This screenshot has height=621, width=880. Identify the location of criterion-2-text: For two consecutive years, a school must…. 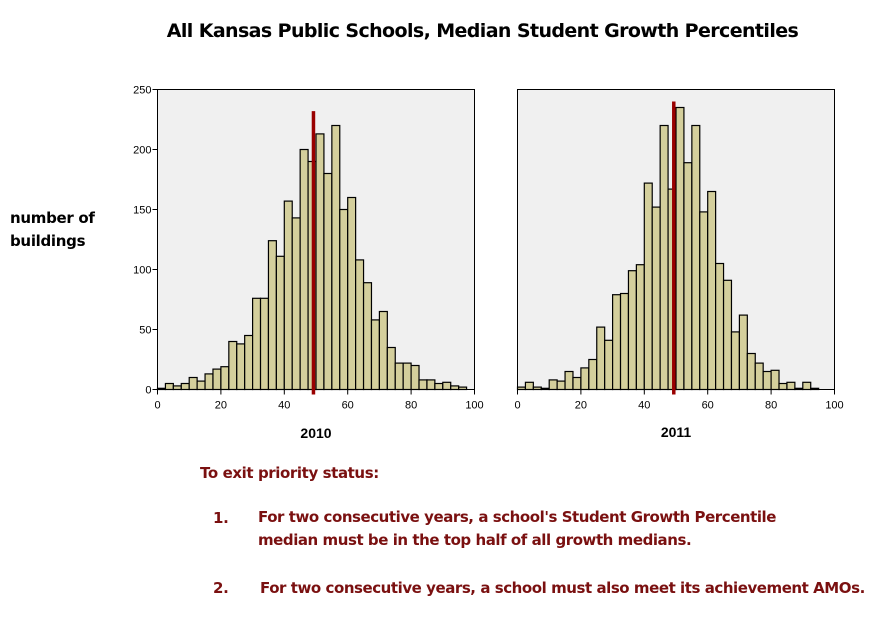
(562, 588).